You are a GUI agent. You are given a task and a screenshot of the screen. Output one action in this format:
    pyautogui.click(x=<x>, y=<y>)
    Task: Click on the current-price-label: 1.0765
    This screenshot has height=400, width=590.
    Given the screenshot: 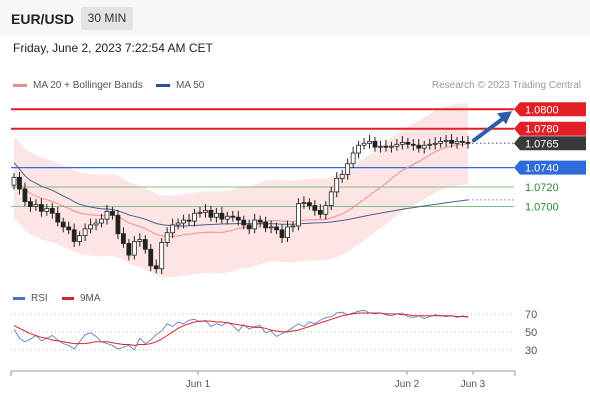 What is the action you would take?
    pyautogui.click(x=542, y=144)
    